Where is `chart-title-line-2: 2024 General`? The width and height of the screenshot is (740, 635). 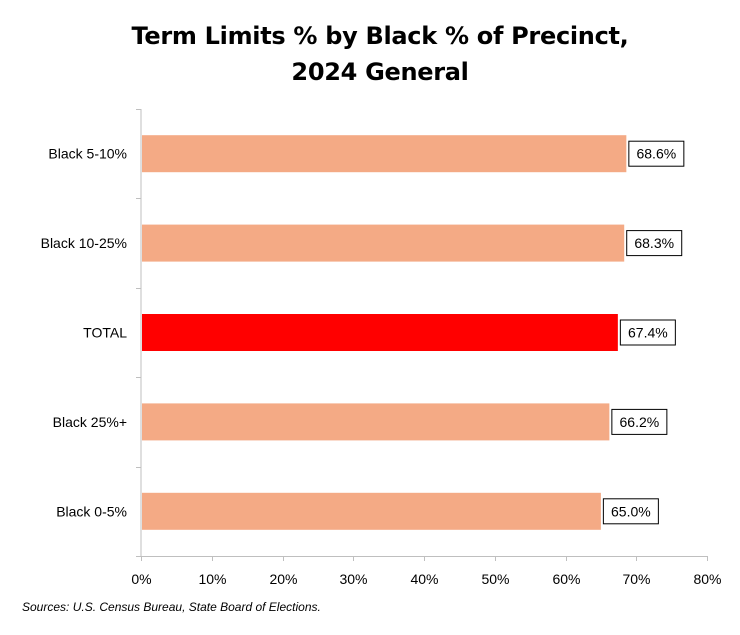 chart-title-line-2: 2024 General is located at coordinates (380, 72).